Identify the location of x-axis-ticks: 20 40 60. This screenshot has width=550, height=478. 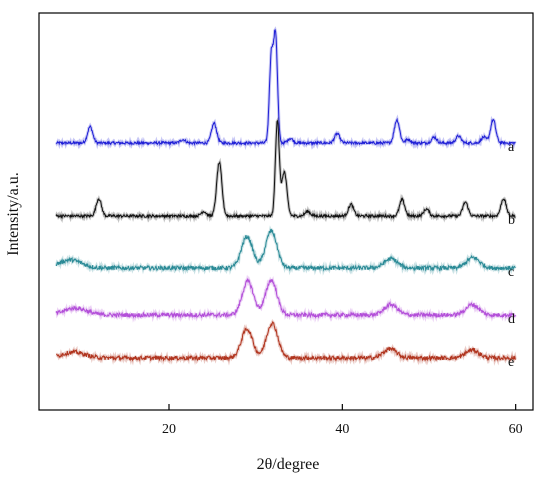
(342, 420).